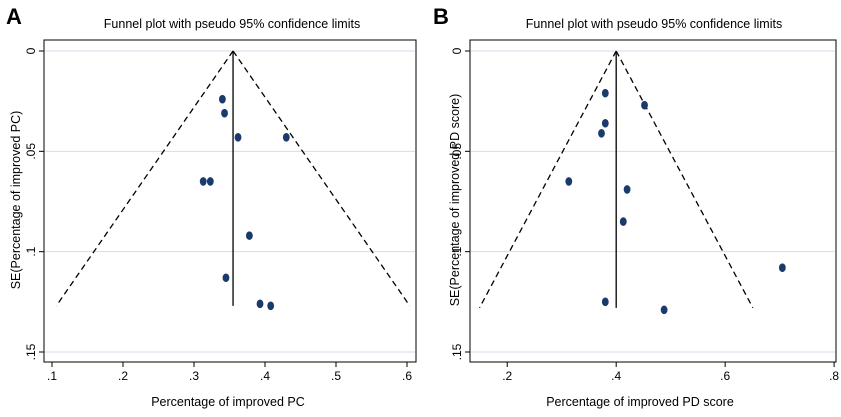  I want to click on y-axis-ticks-a: 0 .05 .1 .15, so click(34, 203).